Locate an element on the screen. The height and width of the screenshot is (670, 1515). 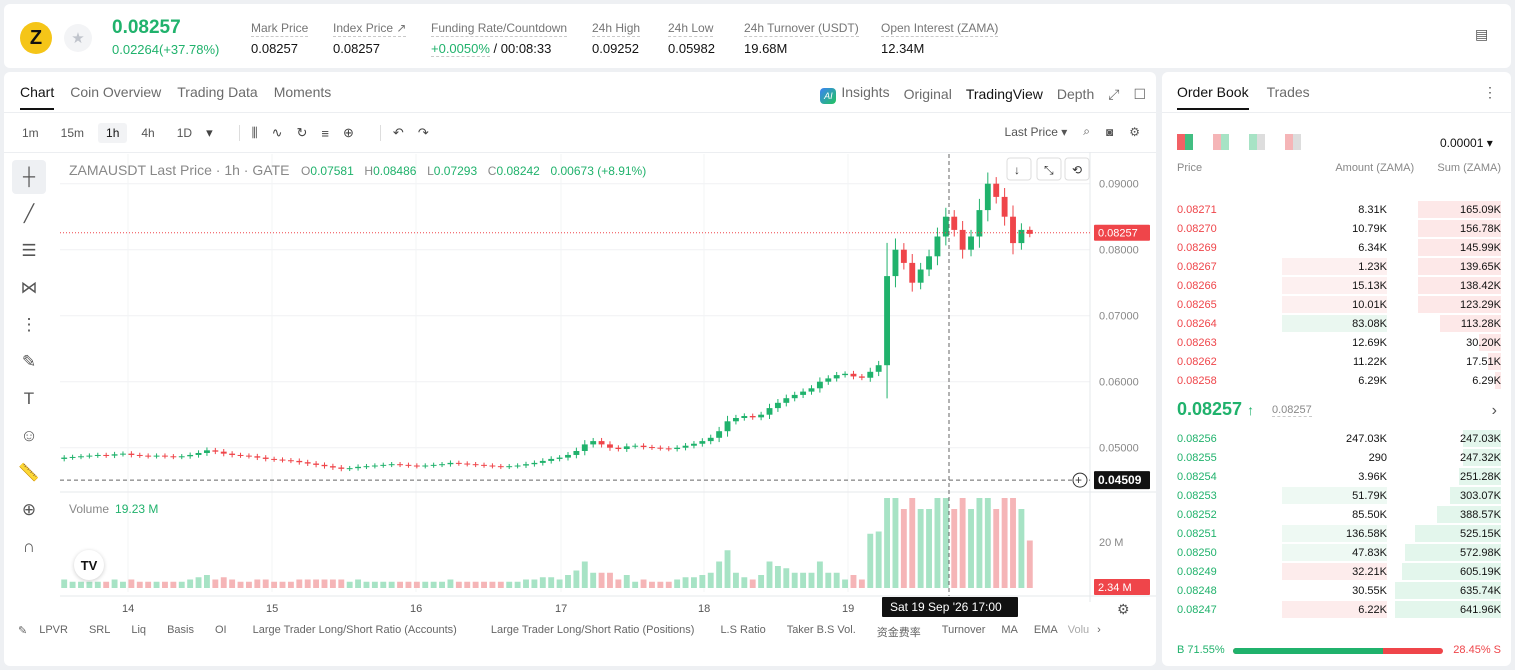
ask-row: 0.08266 15.13K 138.42K is located at coordinates (1336, 285).